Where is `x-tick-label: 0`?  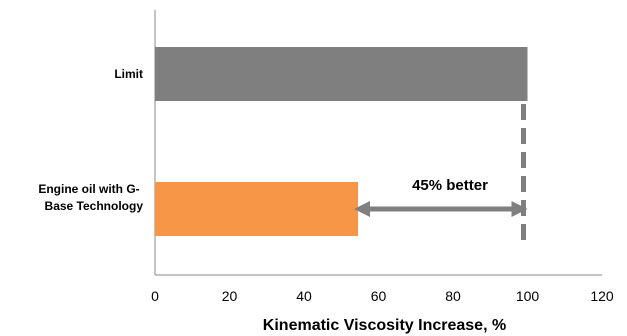 x-tick-label: 0 is located at coordinates (155, 296).